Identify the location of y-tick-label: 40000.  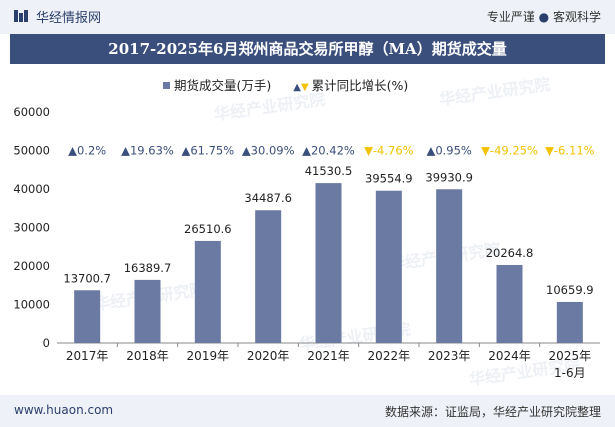
(31, 189).